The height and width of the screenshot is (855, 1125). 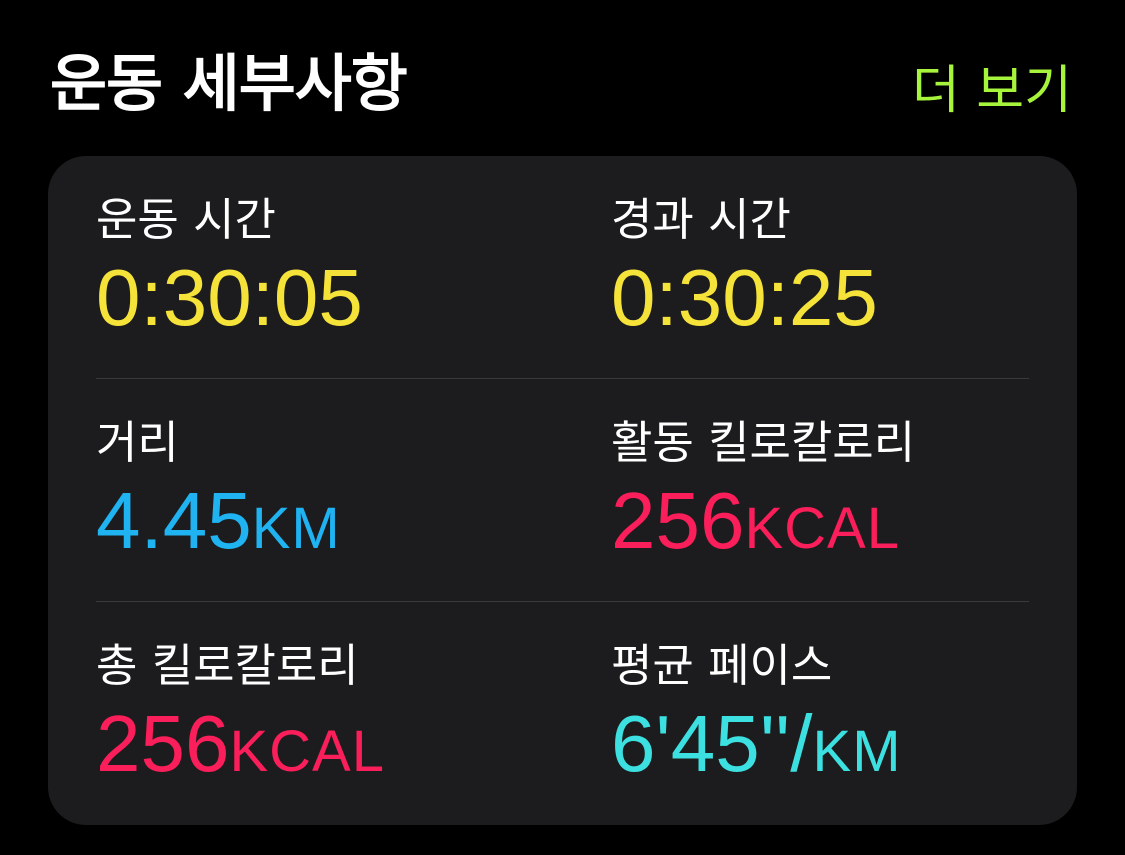 What do you see at coordinates (712, 743) in the screenshot?
I see `metric-number: 6'45''/` at bounding box center [712, 743].